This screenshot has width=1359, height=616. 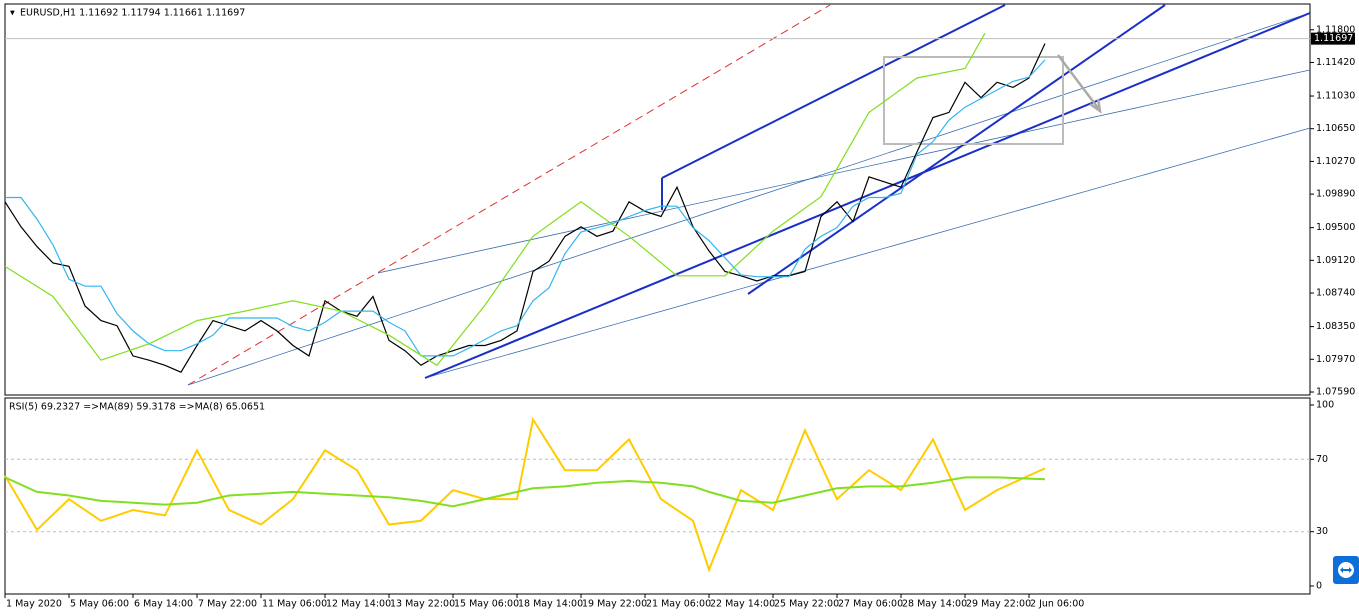 I want to click on x-tick-label: 19 May 22:00, so click(x=614, y=604).